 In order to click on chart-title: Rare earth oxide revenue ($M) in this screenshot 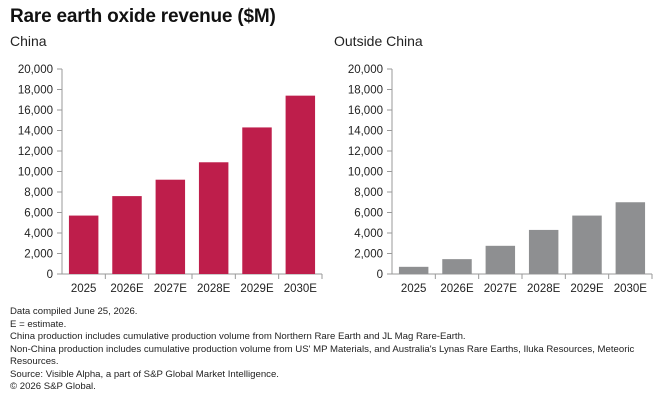, I will do `click(143, 16)`.